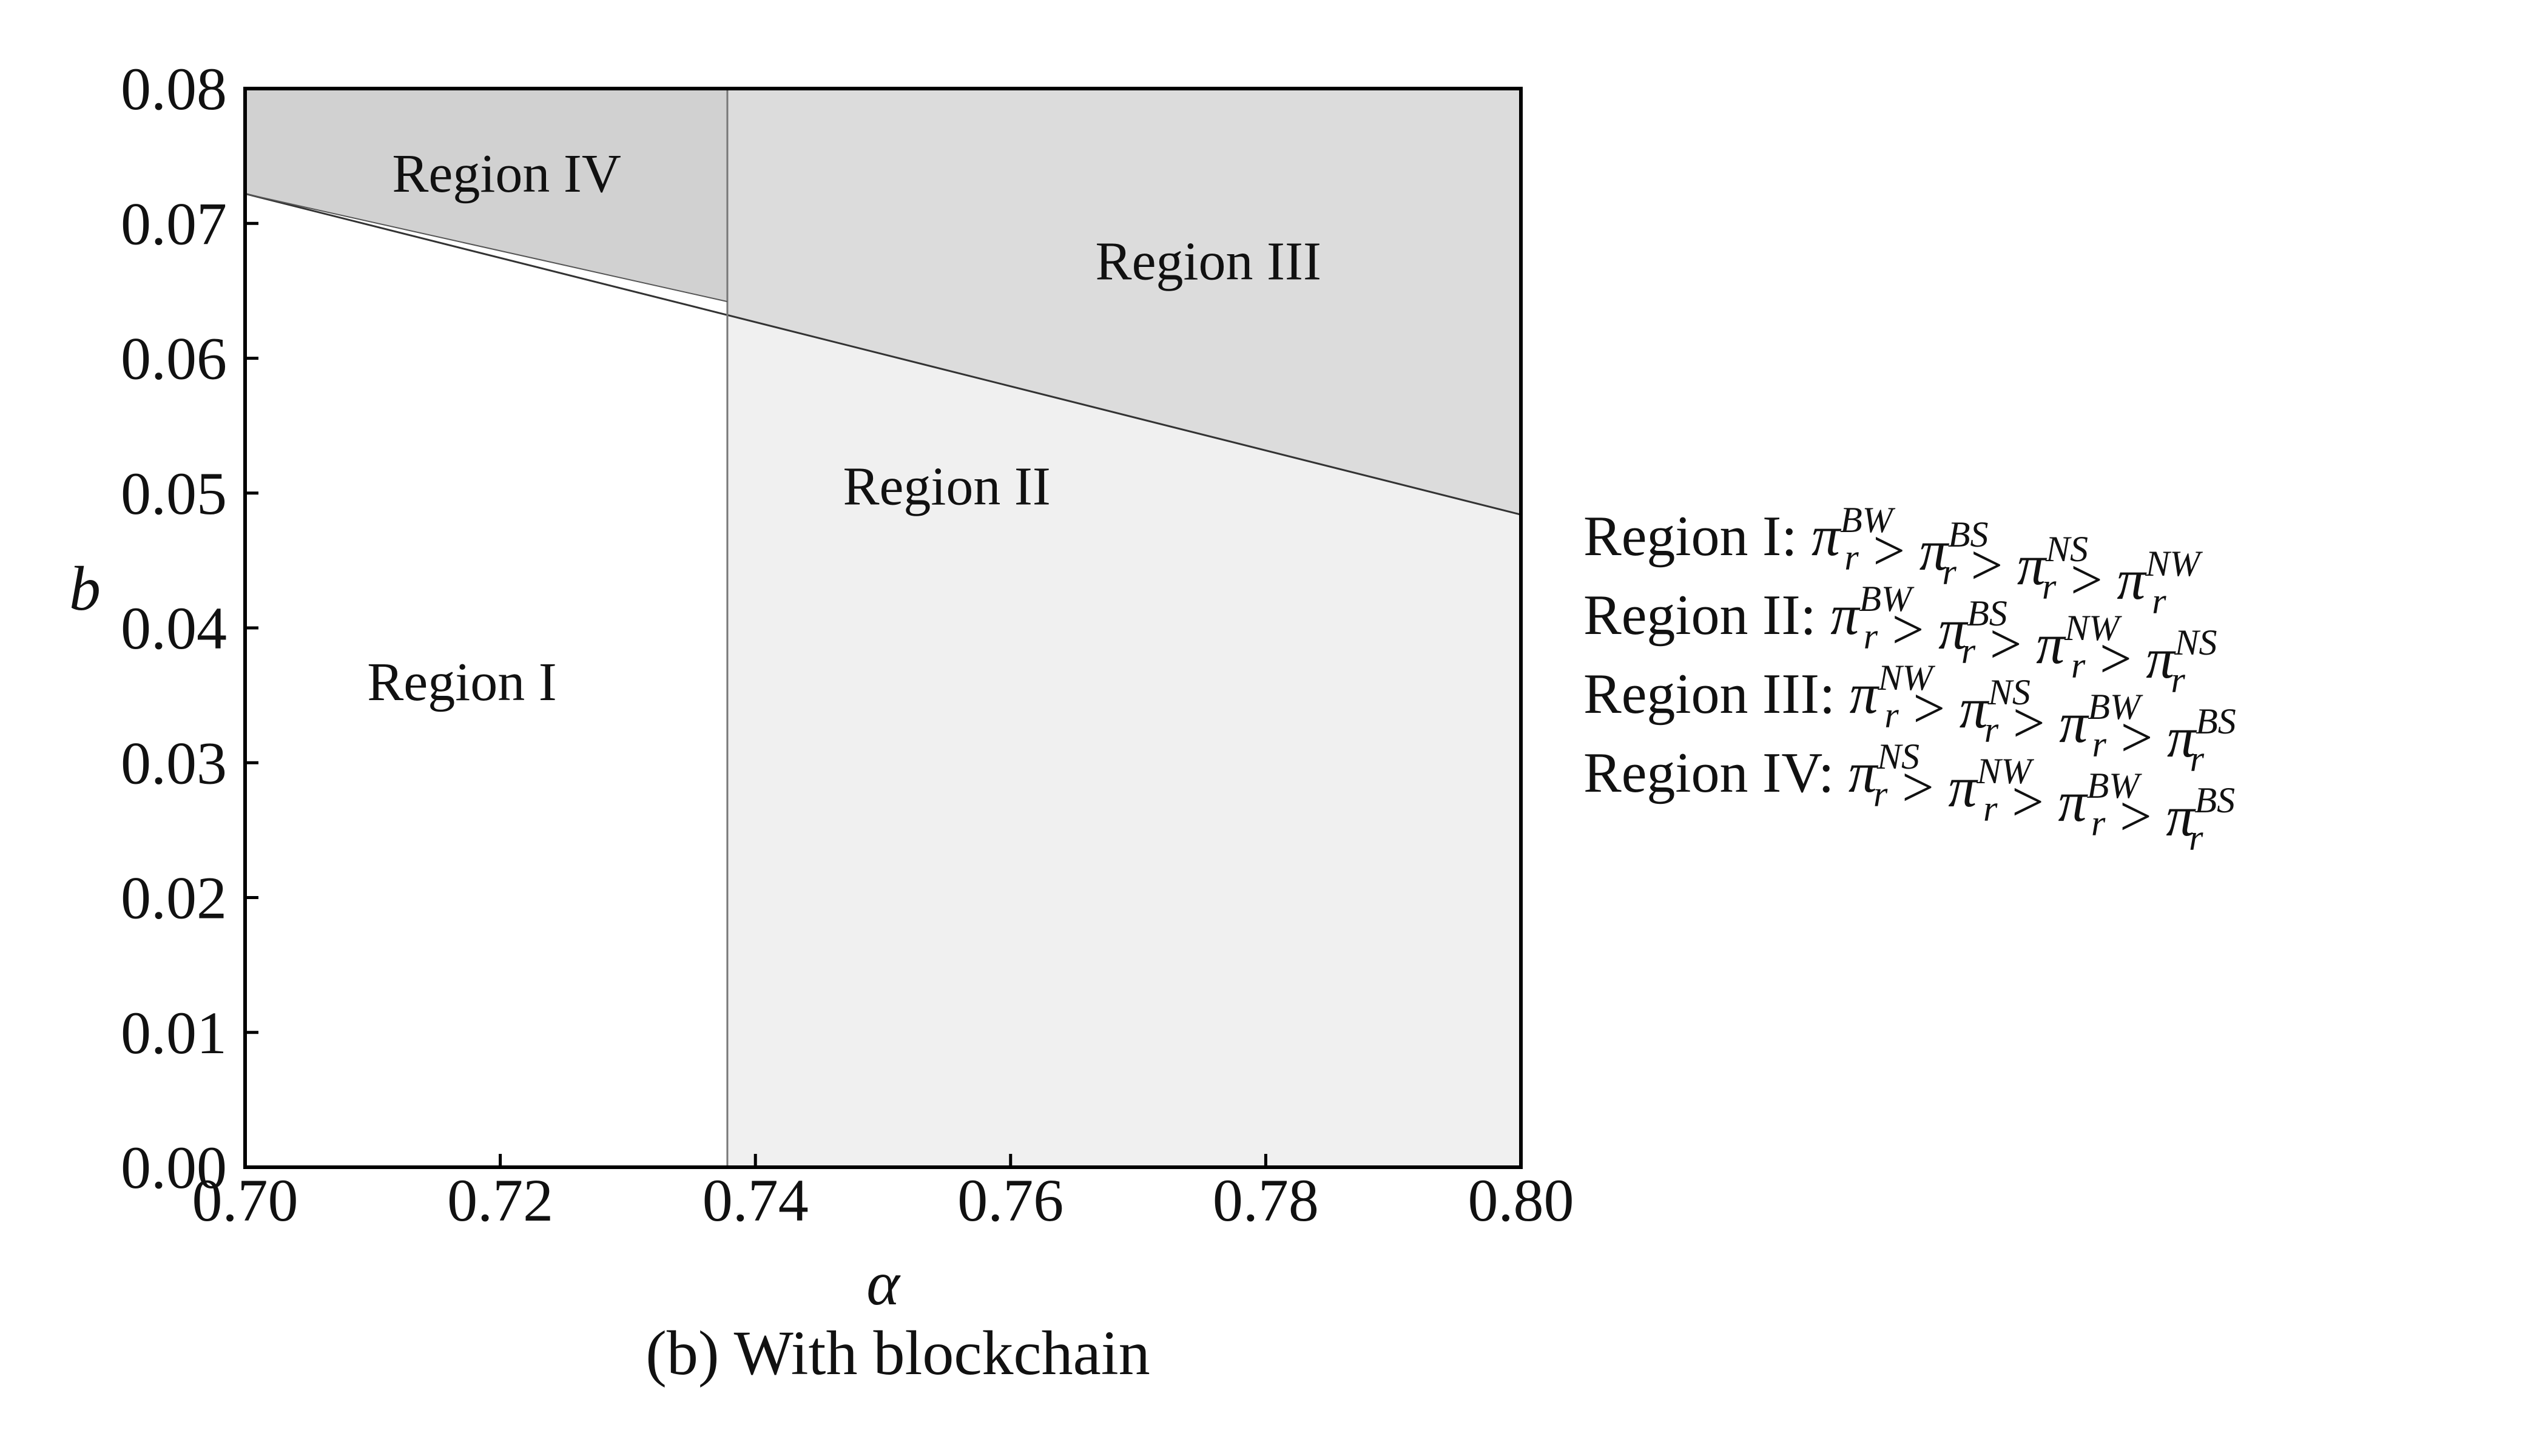 Image resolution: width=2548 pixels, height=1456 pixels. What do you see at coordinates (174, 1167) in the screenshot?
I see `y-tick-label: 0.00` at bounding box center [174, 1167].